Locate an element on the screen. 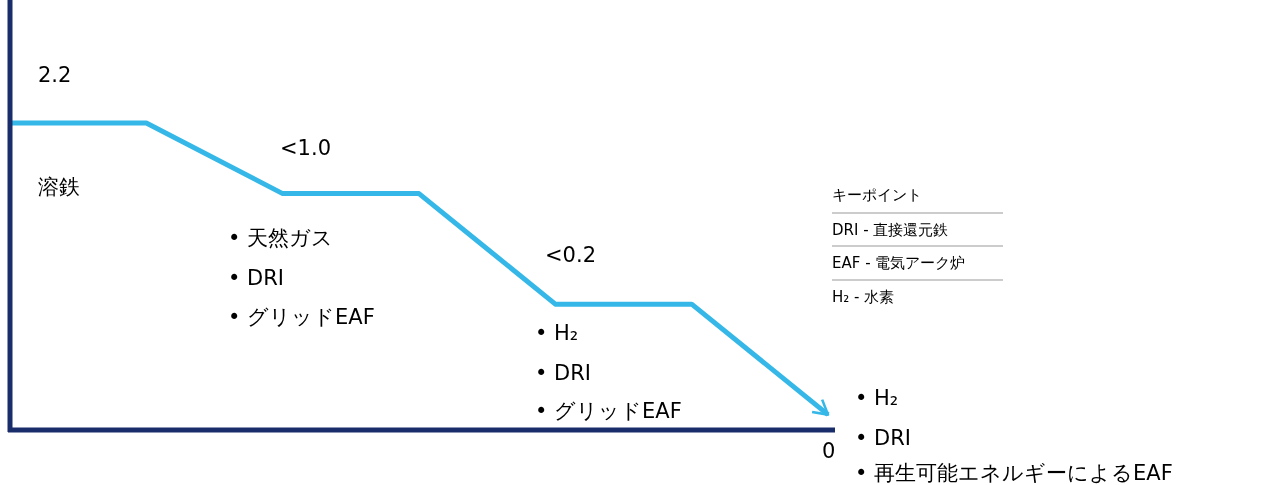 This screenshot has height=485, width=1277. annotation: H₂ - 水素 is located at coordinates (863, 297).